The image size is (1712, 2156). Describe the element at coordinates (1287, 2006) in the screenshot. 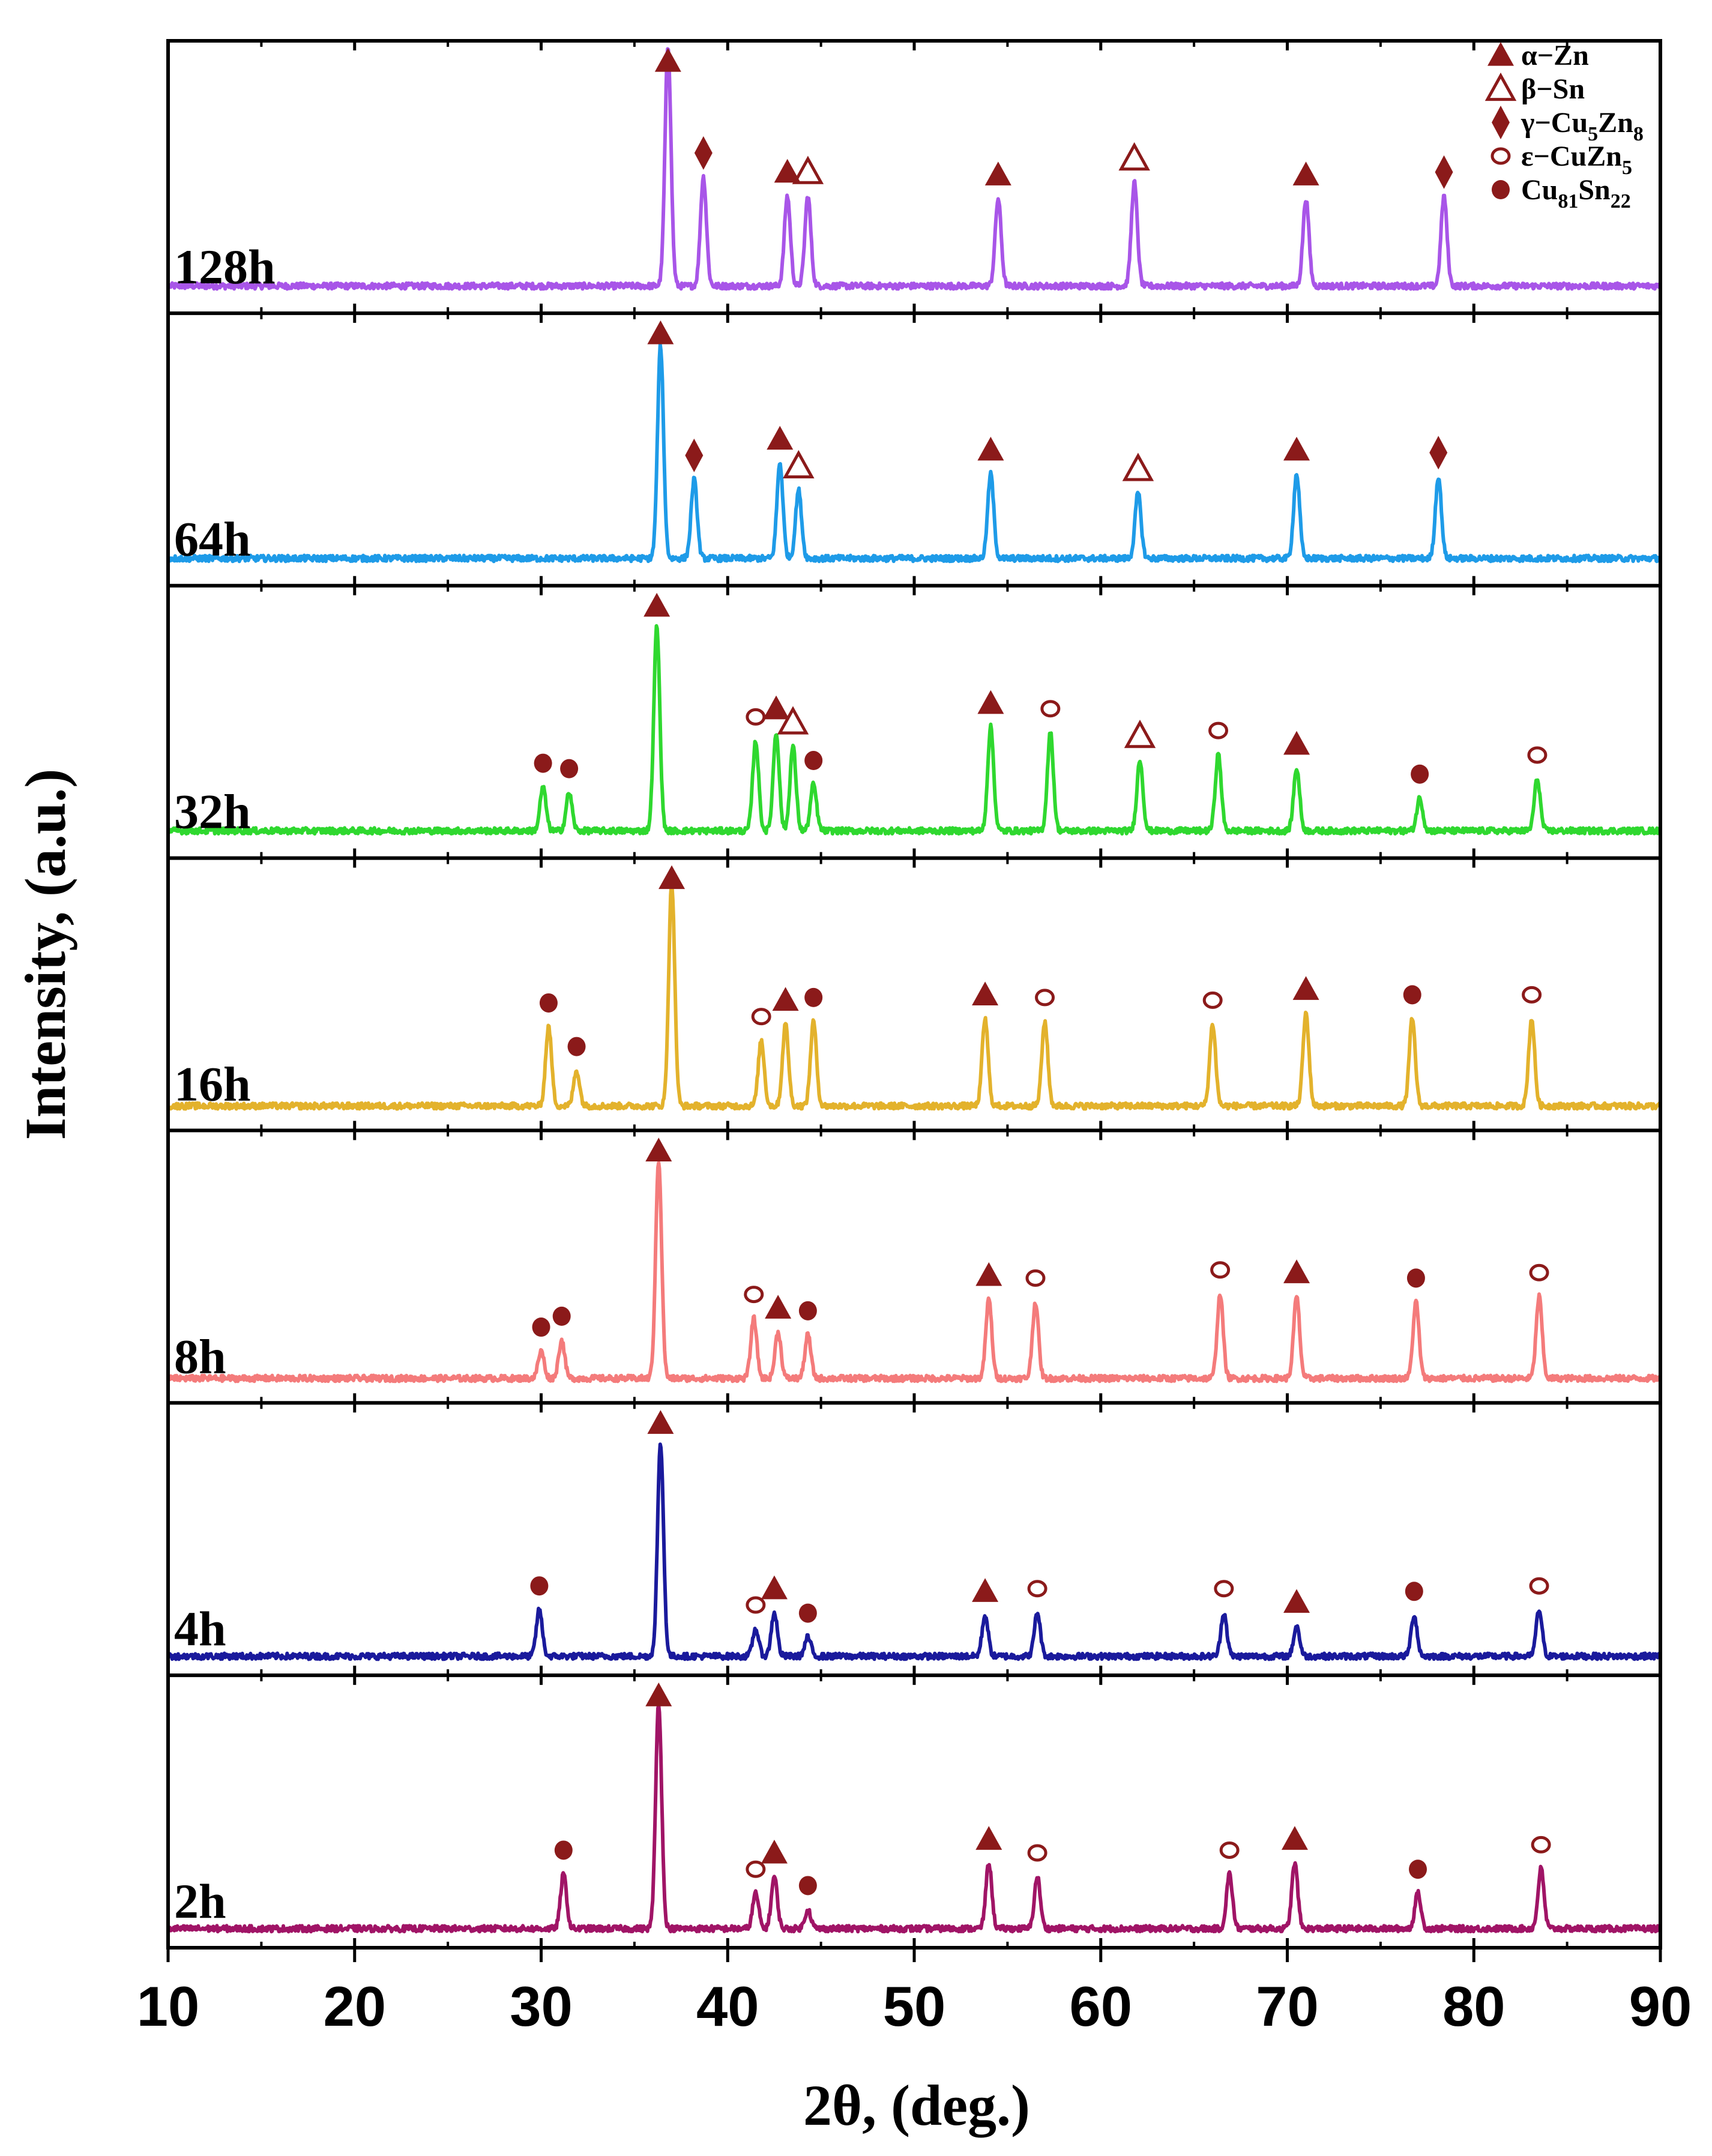

I see `x-tick-label: 70` at that location.